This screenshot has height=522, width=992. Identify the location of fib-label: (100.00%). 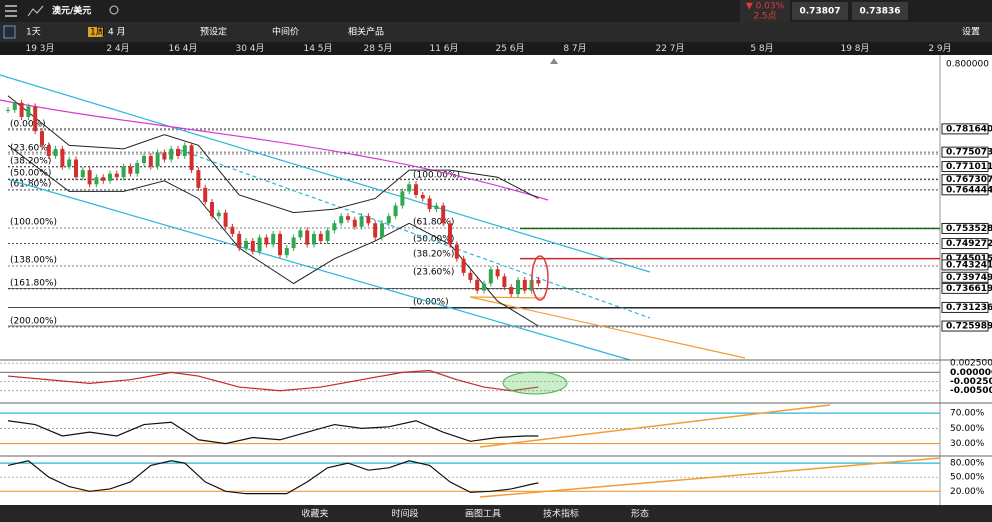
(33, 223).